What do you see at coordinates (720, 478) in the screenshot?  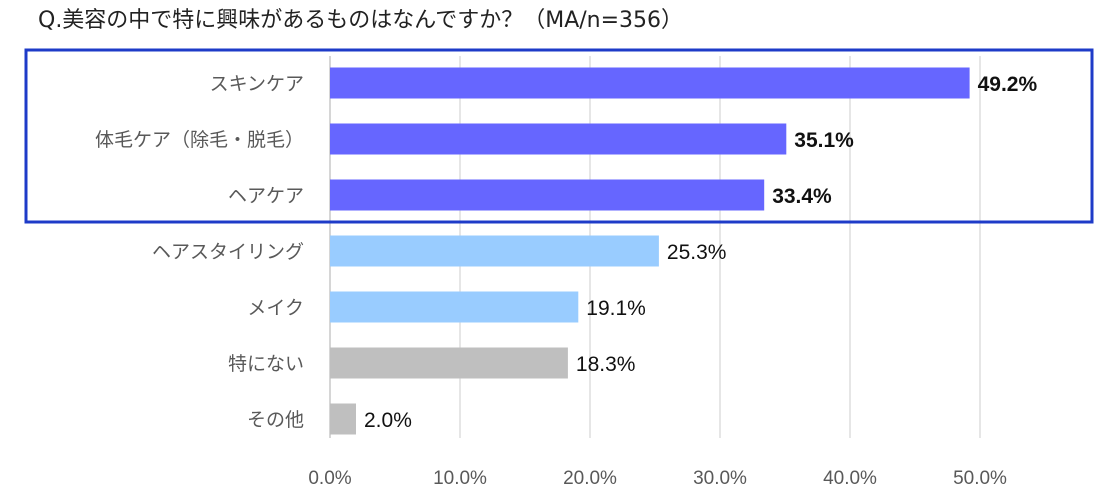 I see `x-tick-label: 30.0%` at bounding box center [720, 478].